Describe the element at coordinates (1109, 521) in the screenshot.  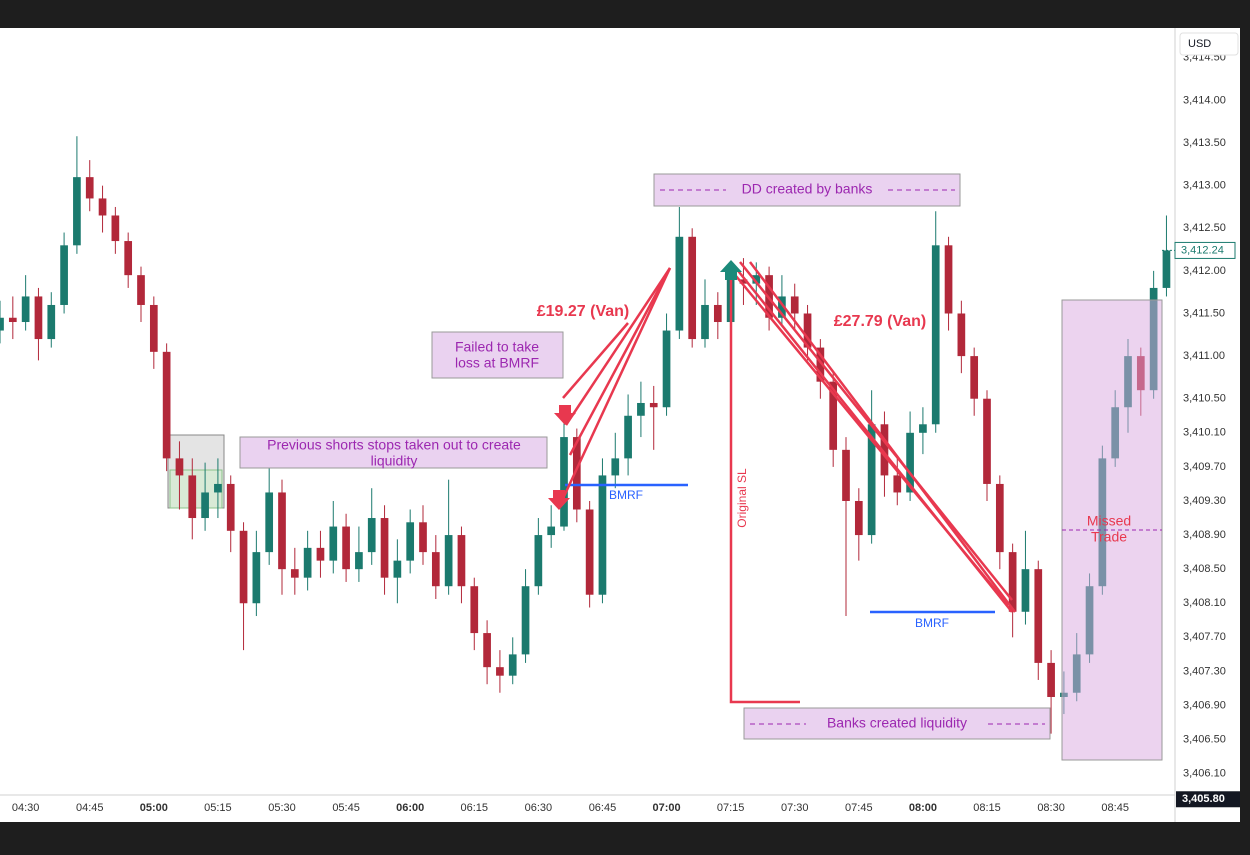
I see `missed-label: Missed` at that location.